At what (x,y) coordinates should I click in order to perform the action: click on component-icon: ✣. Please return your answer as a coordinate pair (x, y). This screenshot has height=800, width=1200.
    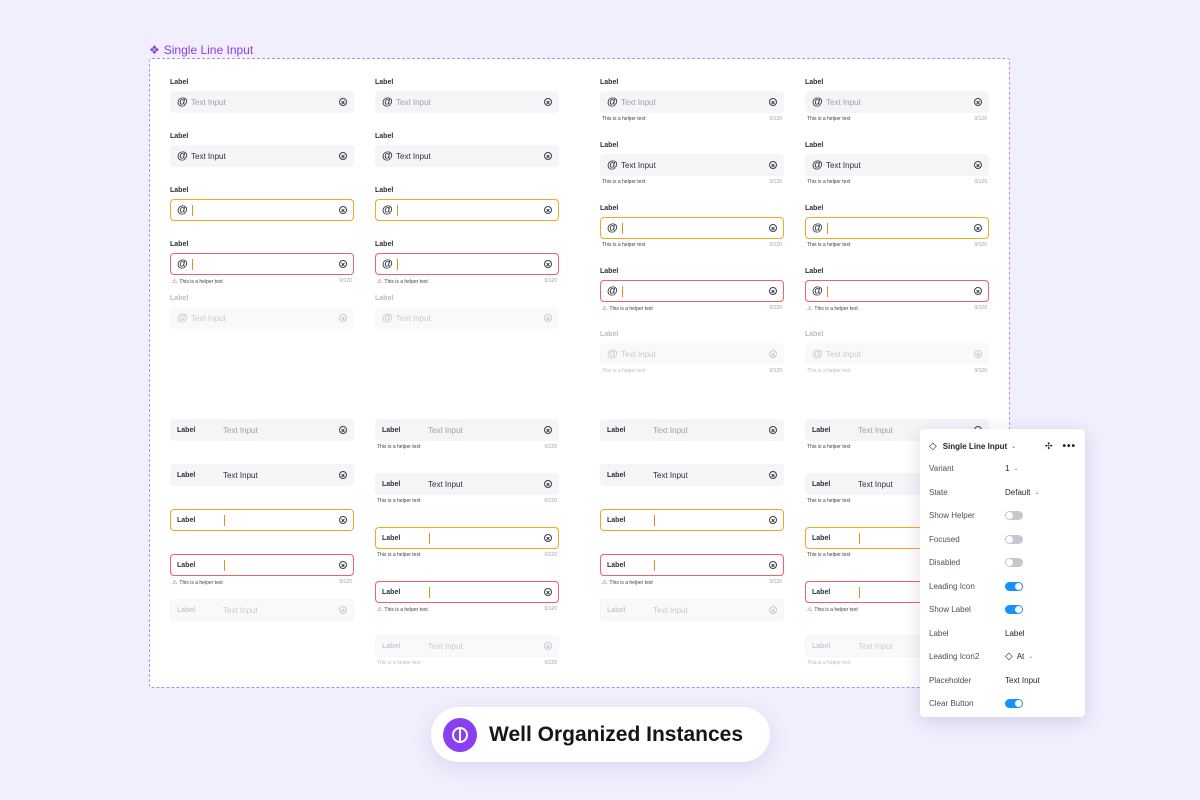
    Looking at the image, I should click on (1048, 445).